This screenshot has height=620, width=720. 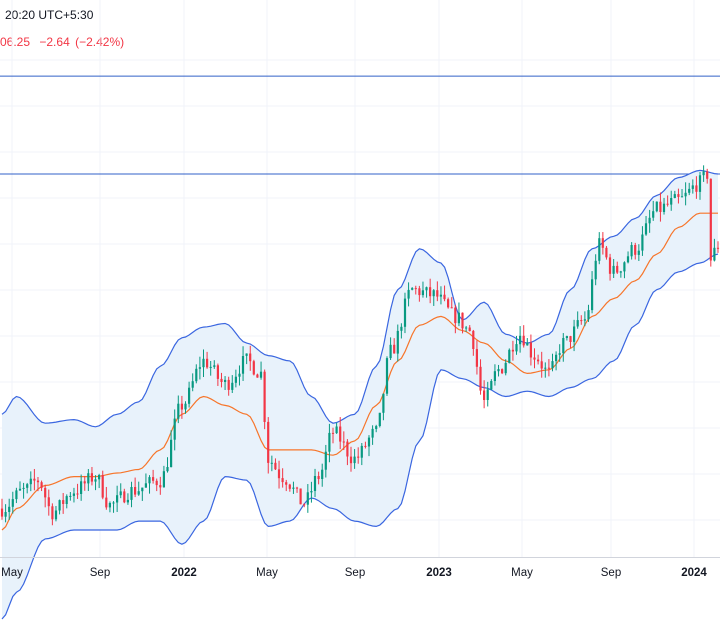 I want to click on time-axis-label: Sep, so click(x=611, y=573).